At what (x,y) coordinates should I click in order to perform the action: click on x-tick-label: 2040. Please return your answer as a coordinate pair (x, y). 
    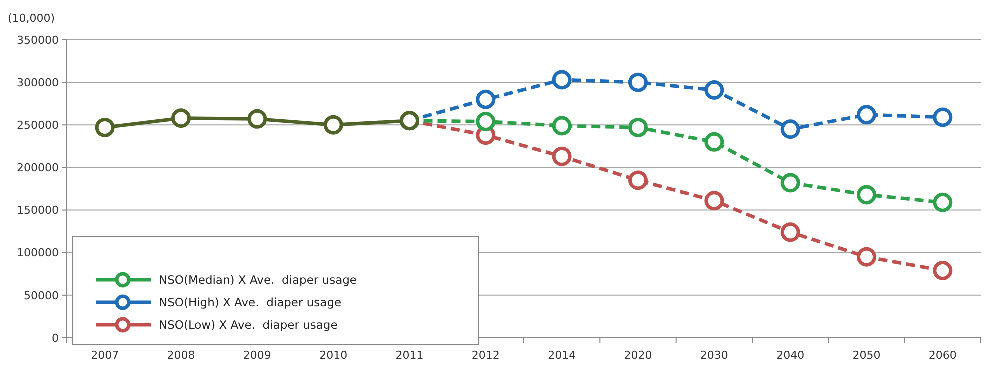
    Looking at the image, I should click on (790, 355).